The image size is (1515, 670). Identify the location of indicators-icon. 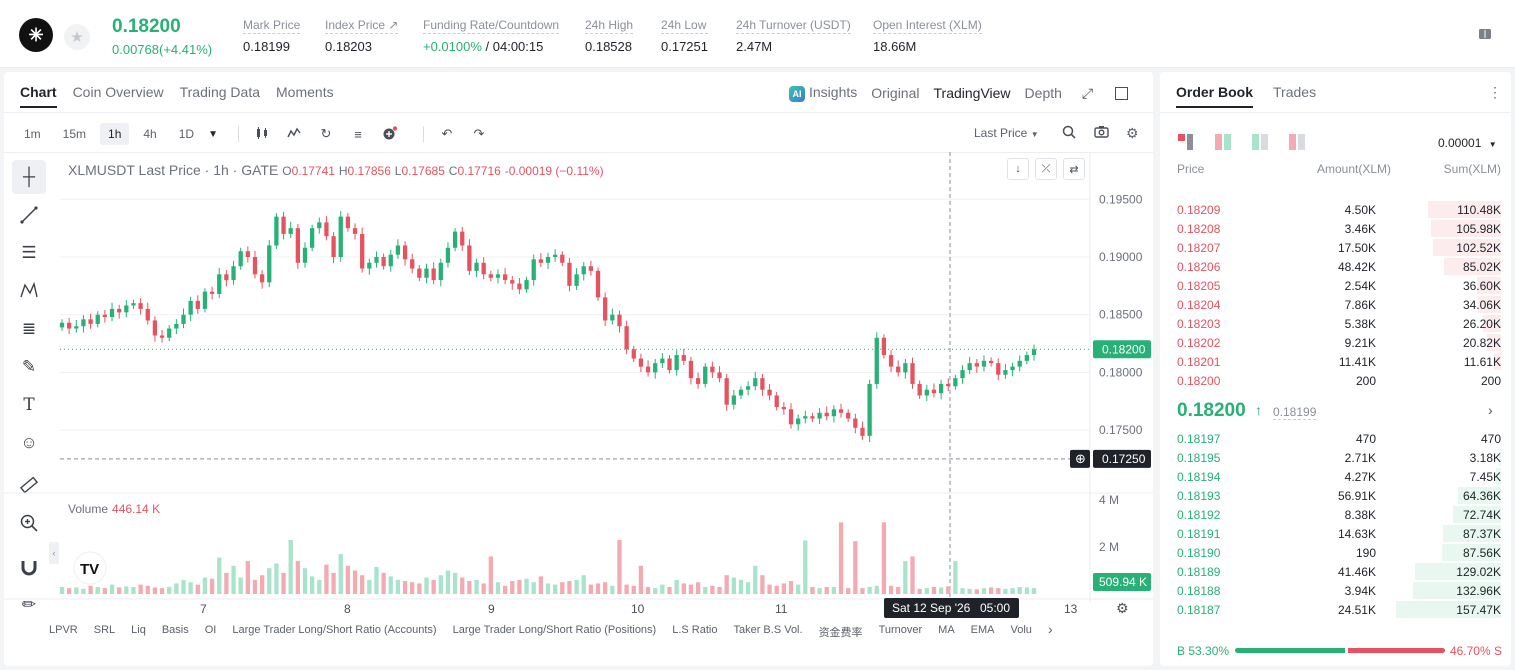
(294, 134).